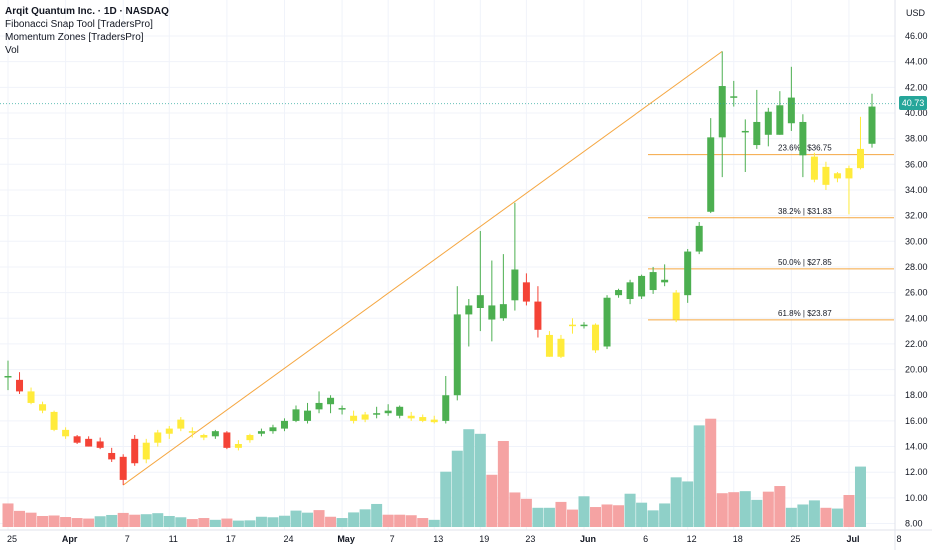 The image size is (932, 550). Describe the element at coordinates (127, 539) in the screenshot. I see `time-tick-label: 7` at that location.